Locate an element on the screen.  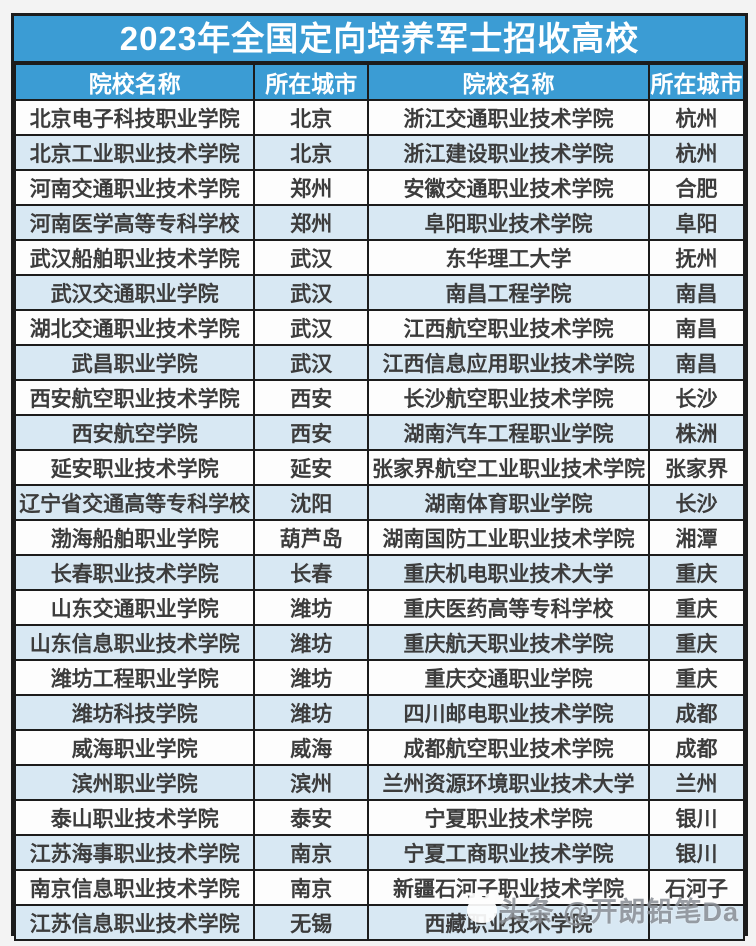
table-row: 渤海船舶职业学院 葫芦岛 湖南国防工业职业技术学院 湘潭 is located at coordinates (379, 537).